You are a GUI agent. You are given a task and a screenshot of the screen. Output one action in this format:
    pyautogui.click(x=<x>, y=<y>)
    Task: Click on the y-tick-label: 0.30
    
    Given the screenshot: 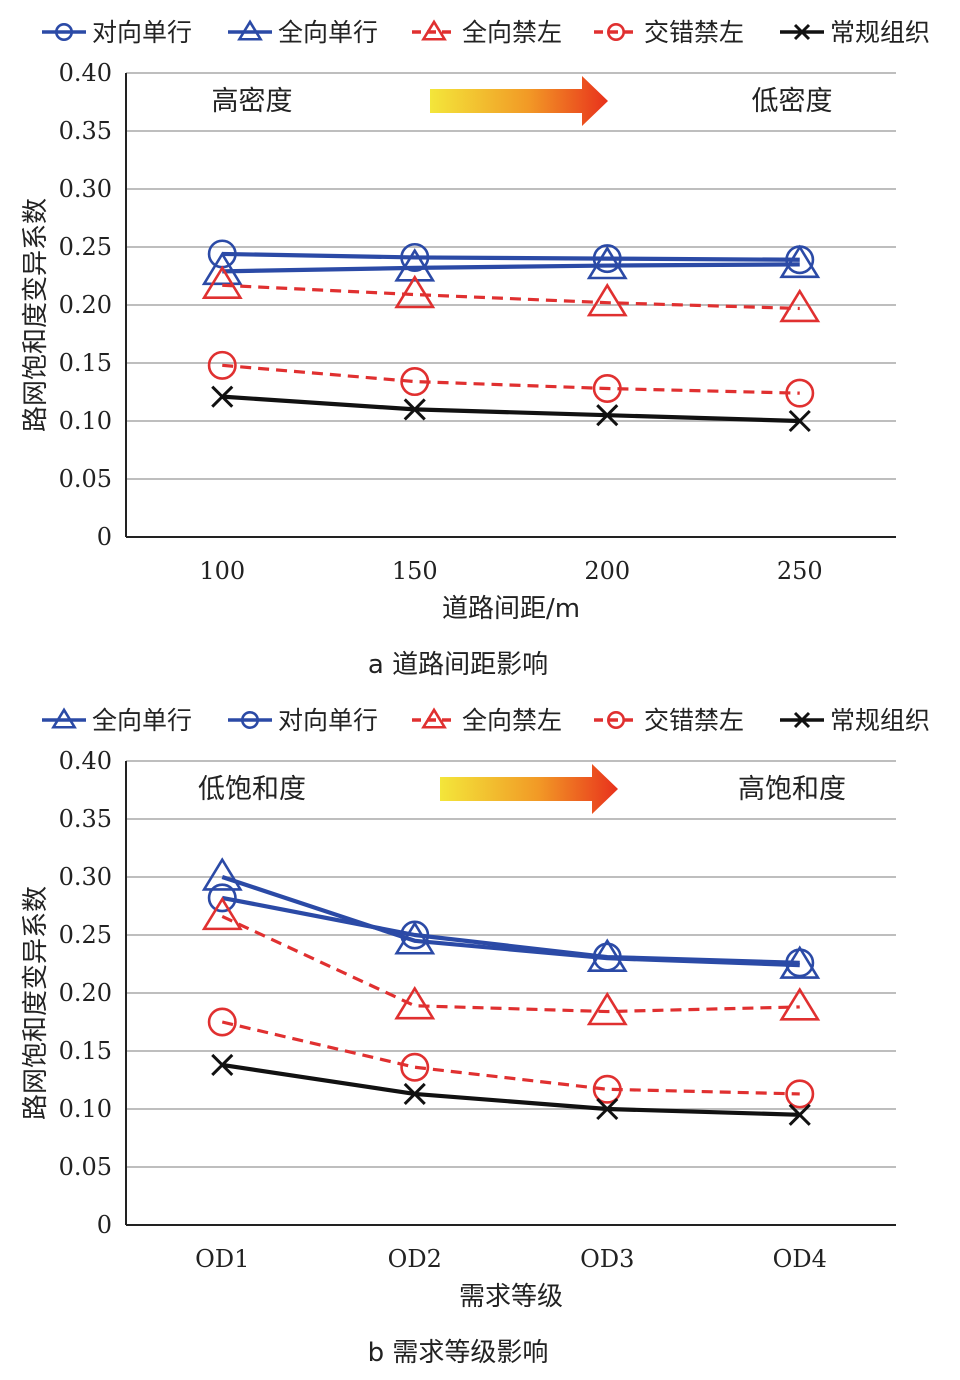 What is the action you would take?
    pyautogui.click(x=85, y=189)
    